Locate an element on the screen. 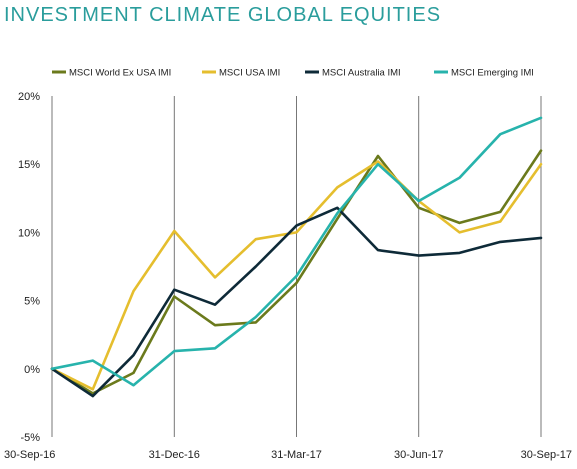 The image size is (577, 469). legend-label: MSCI World Ex USA IMI is located at coordinates (120, 73).